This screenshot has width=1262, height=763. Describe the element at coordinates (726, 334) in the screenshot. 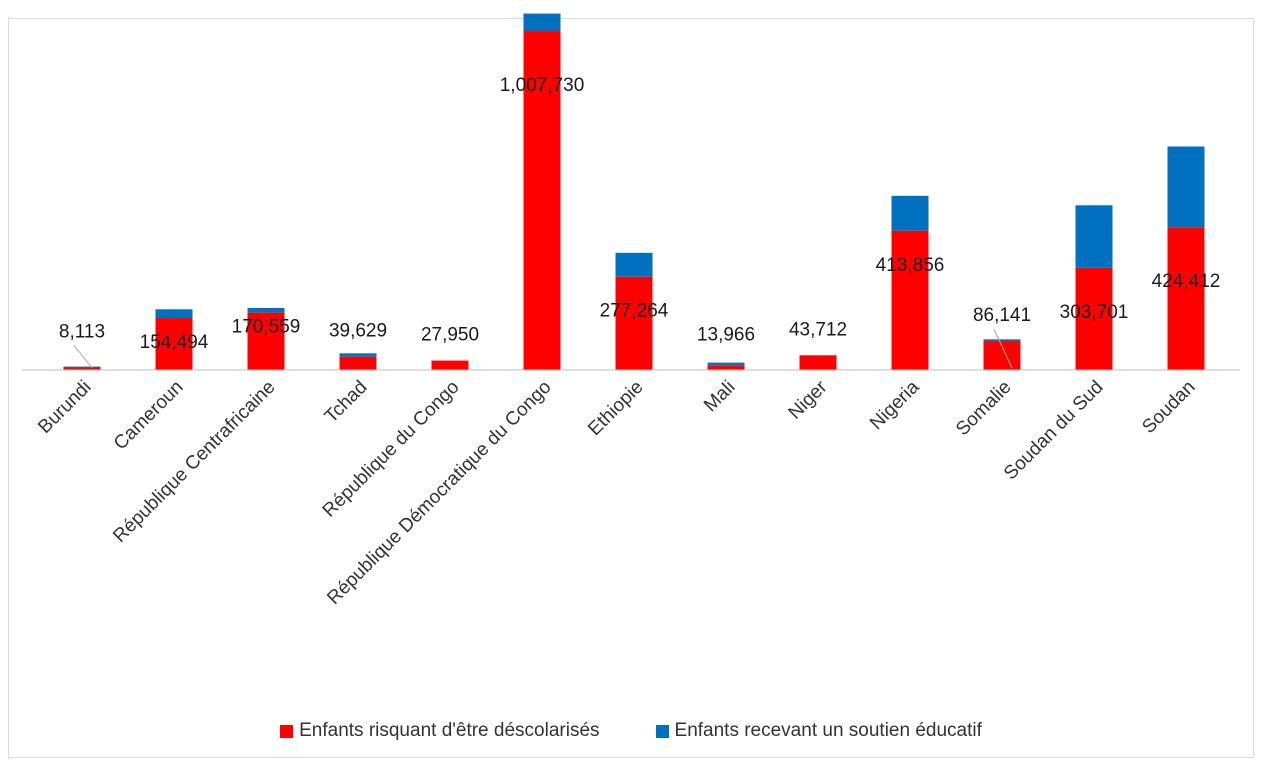

I see `data-label-7: 13,966` at that location.